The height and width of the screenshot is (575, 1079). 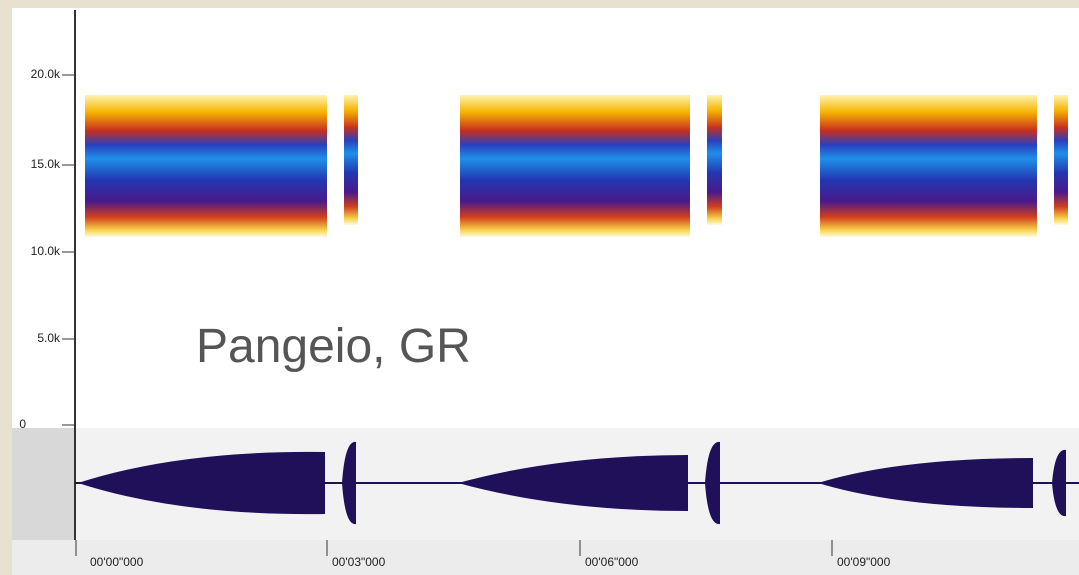 What do you see at coordinates (46, 74) in the screenshot?
I see `y-label: 20.0k` at bounding box center [46, 74].